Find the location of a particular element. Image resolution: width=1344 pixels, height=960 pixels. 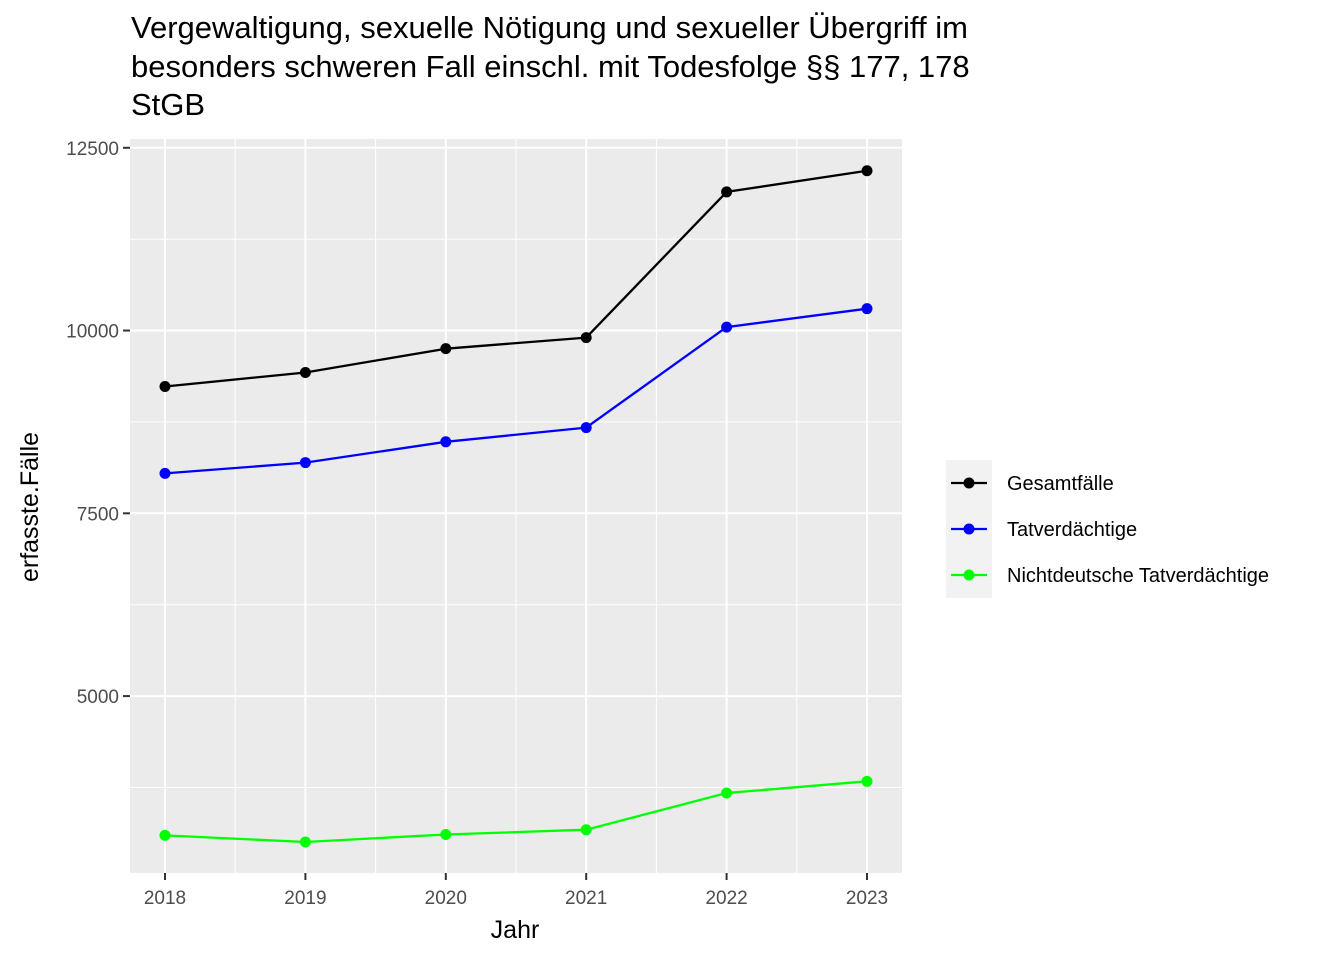

y-tick-label: 10000 is located at coordinates (92, 332).